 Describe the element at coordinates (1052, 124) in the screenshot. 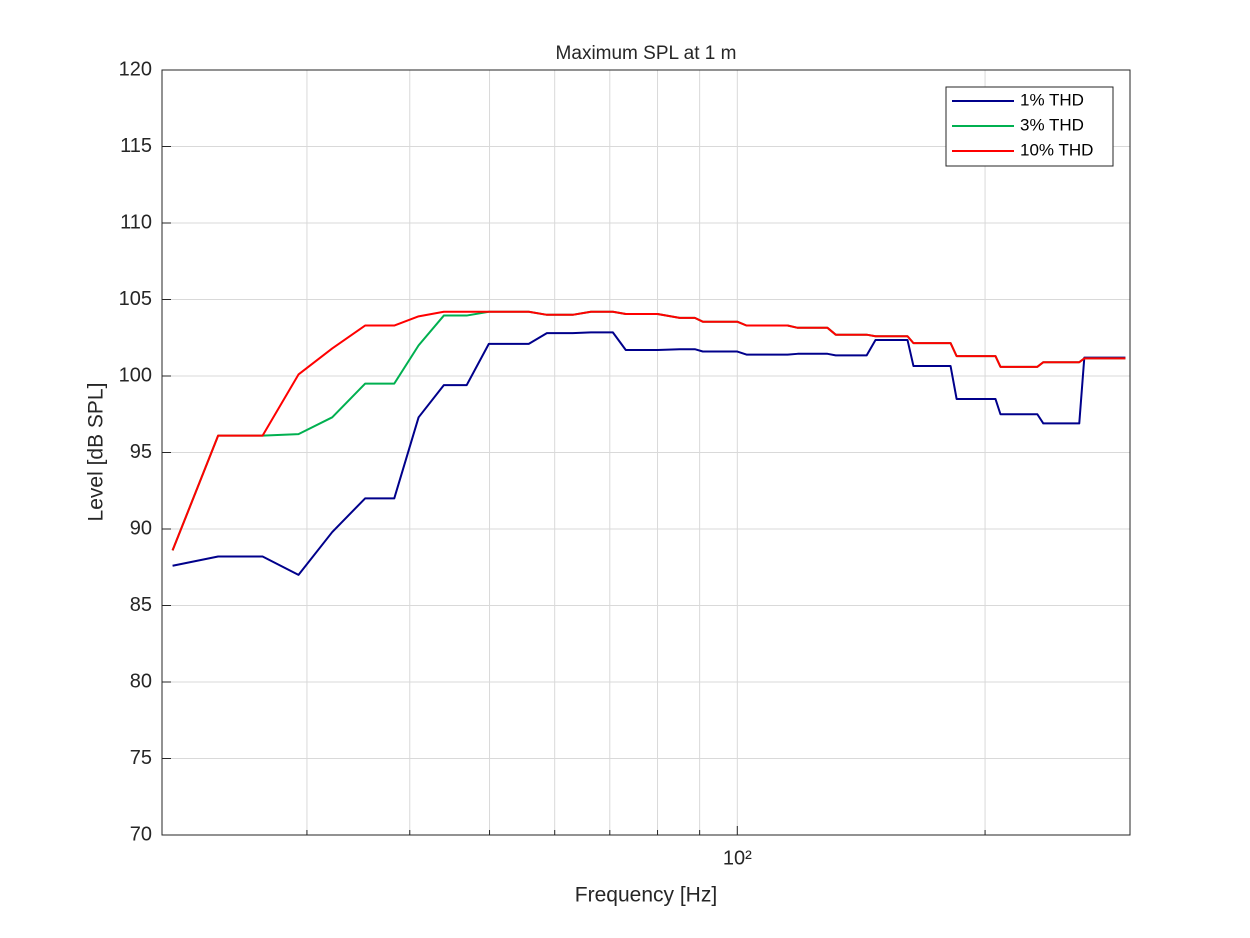

I see `legend-label: 3% THD` at that location.